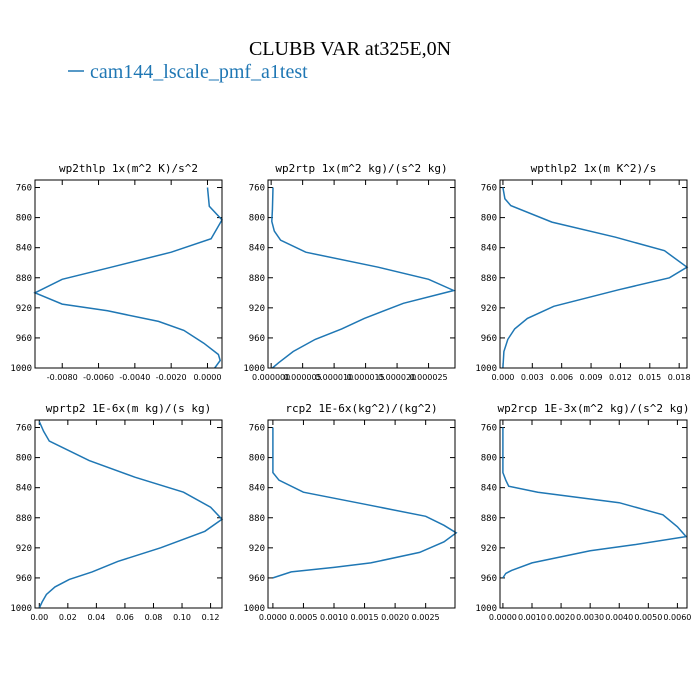 The image size is (700, 700). I want to click on x-tick-label: 0.0040, so click(619, 617).